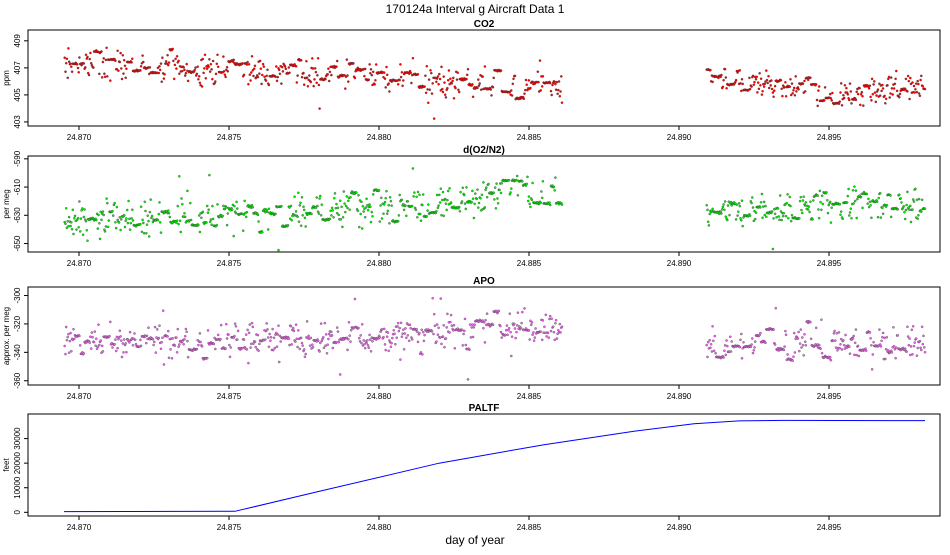 The image size is (950, 555). Describe the element at coordinates (529, 396) in the screenshot. I see `x-tick-label: 24.885` at that location.